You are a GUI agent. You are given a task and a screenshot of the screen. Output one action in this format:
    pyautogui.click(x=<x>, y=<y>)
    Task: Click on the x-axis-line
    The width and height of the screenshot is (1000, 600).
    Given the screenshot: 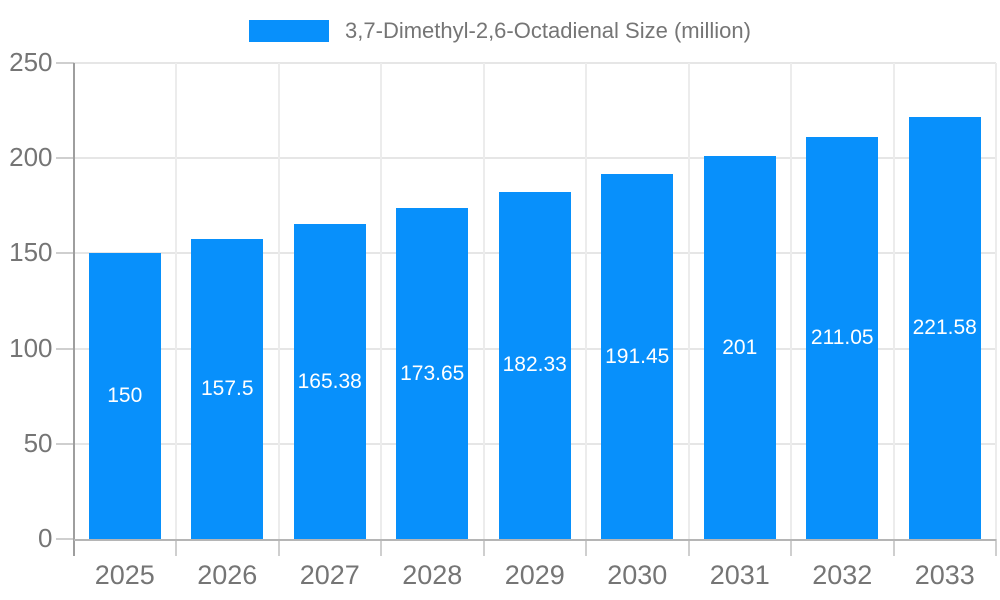 What is the action you would take?
    pyautogui.click(x=534, y=540)
    